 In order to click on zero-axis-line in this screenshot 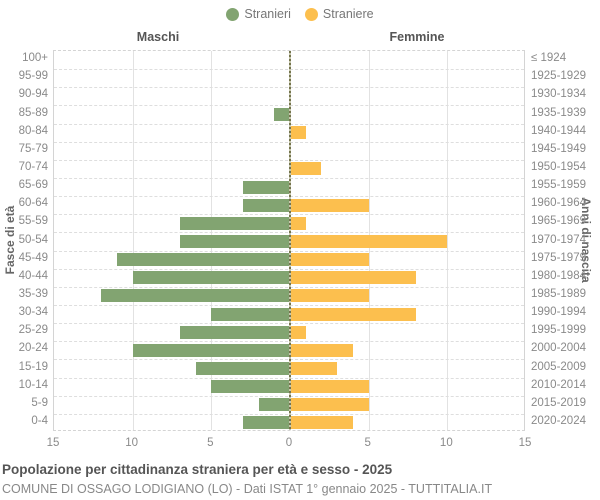, I will do `click(290, 240)`.